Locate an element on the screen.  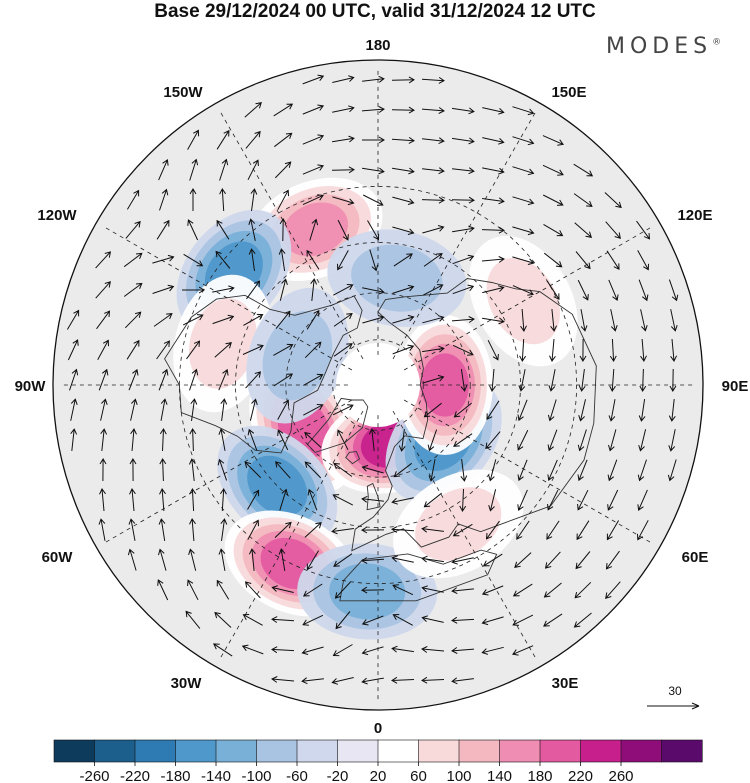
lon-label-150e: 150E is located at coordinates (568, 92).